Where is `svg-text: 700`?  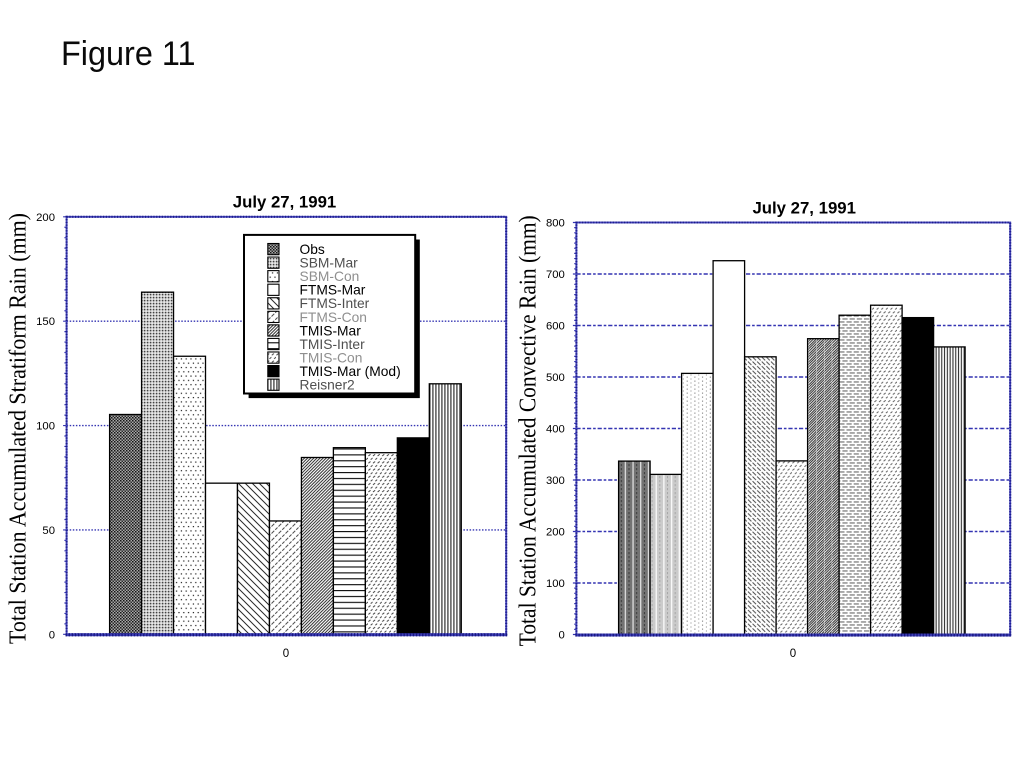 svg-text: 700 is located at coordinates (555, 275).